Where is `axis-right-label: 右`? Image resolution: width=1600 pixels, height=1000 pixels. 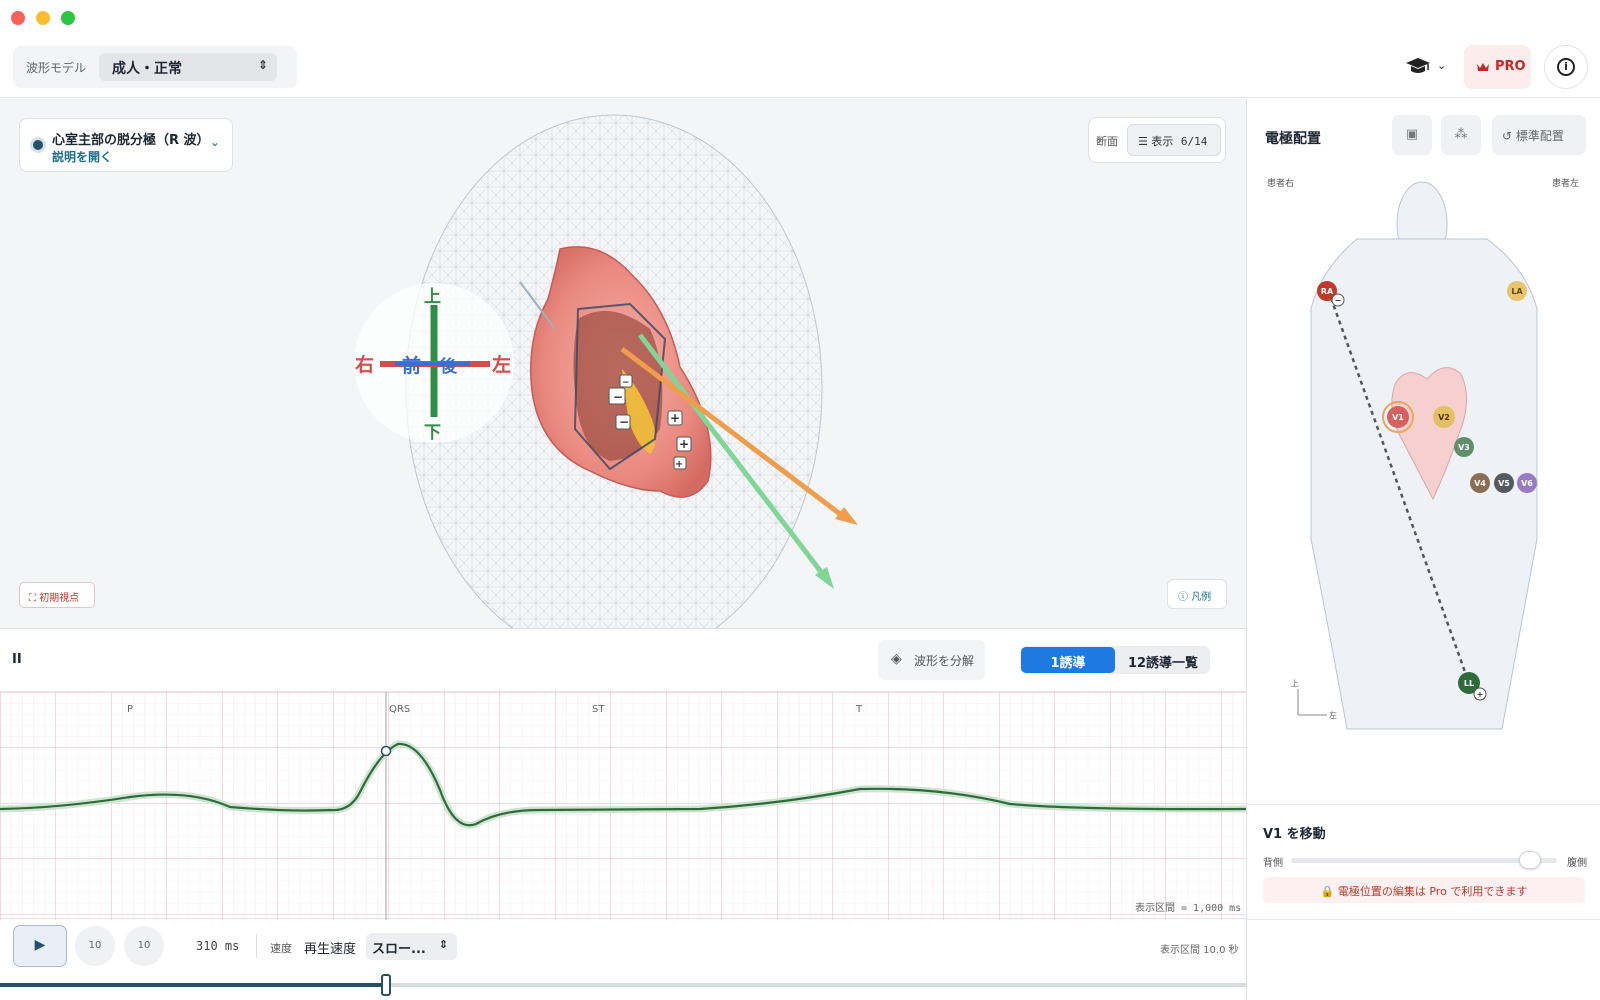
axis-right-label: 右 is located at coordinates (364, 364).